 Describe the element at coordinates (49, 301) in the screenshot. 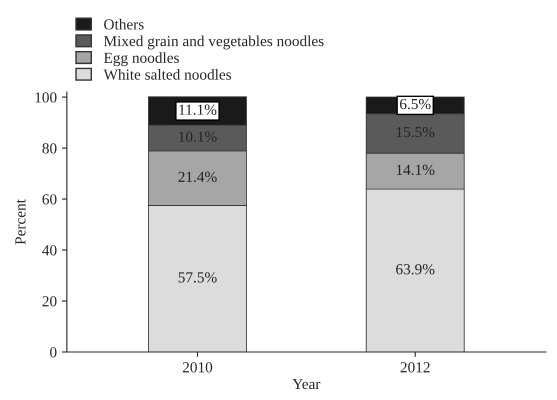

I see `y-tick-label: 20` at that location.